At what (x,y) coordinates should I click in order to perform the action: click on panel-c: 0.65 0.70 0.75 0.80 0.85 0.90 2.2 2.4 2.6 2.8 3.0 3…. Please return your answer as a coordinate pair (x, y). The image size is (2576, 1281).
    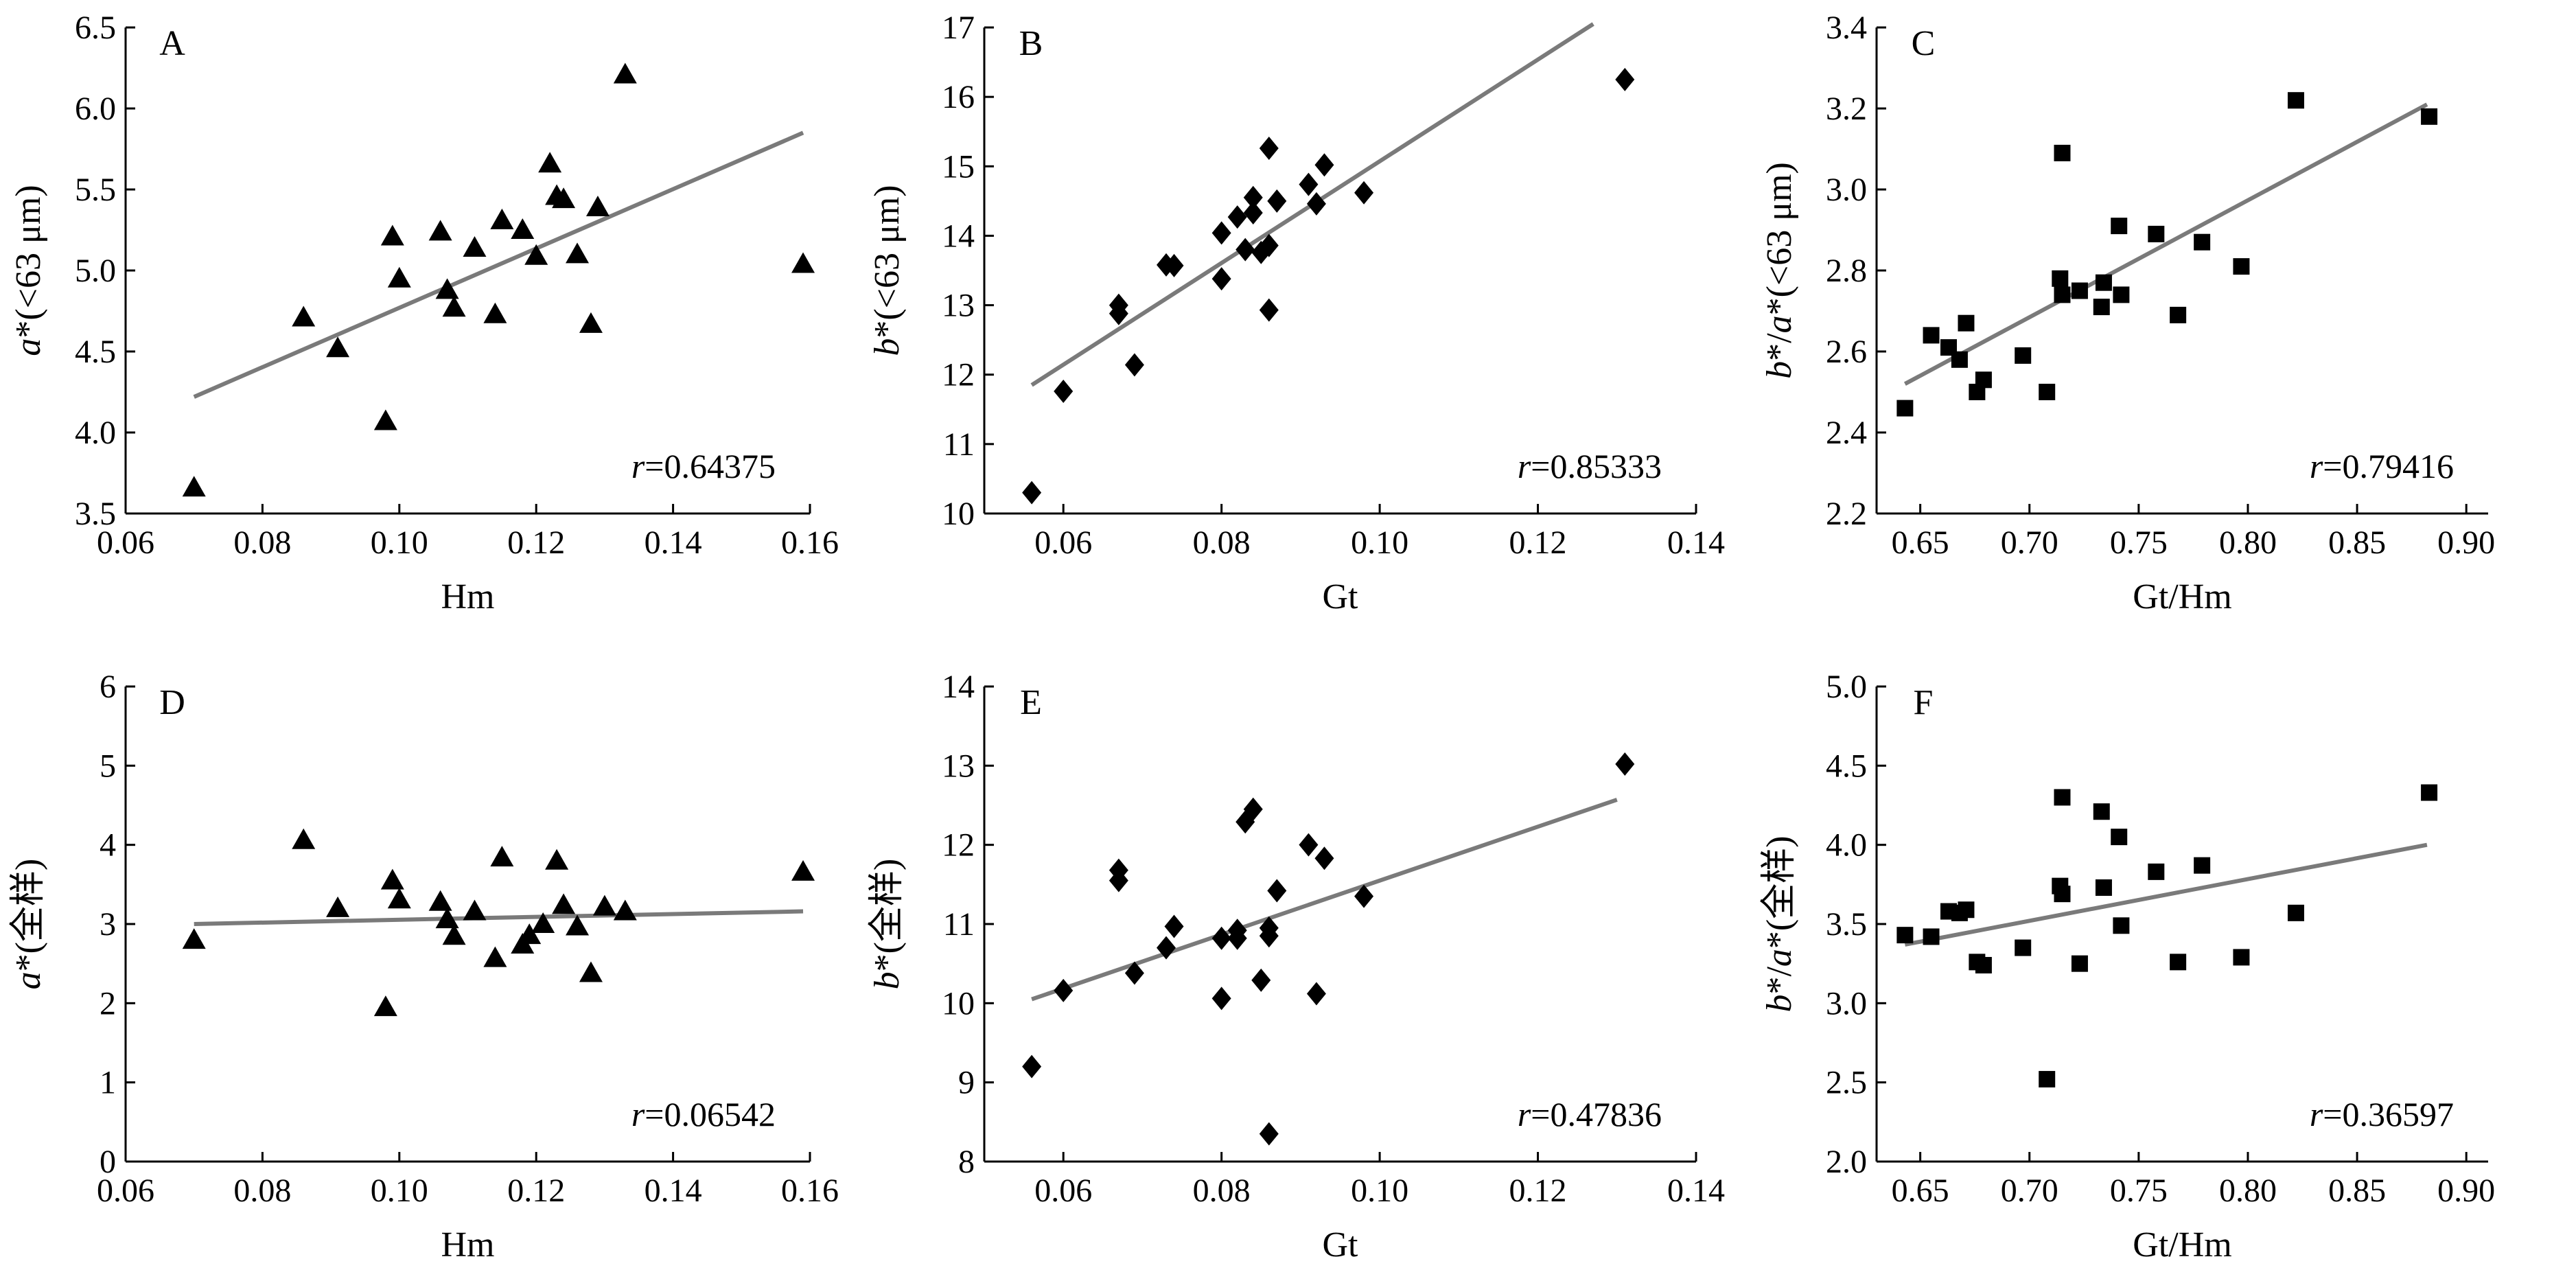
    Looking at the image, I should click on (2127, 313).